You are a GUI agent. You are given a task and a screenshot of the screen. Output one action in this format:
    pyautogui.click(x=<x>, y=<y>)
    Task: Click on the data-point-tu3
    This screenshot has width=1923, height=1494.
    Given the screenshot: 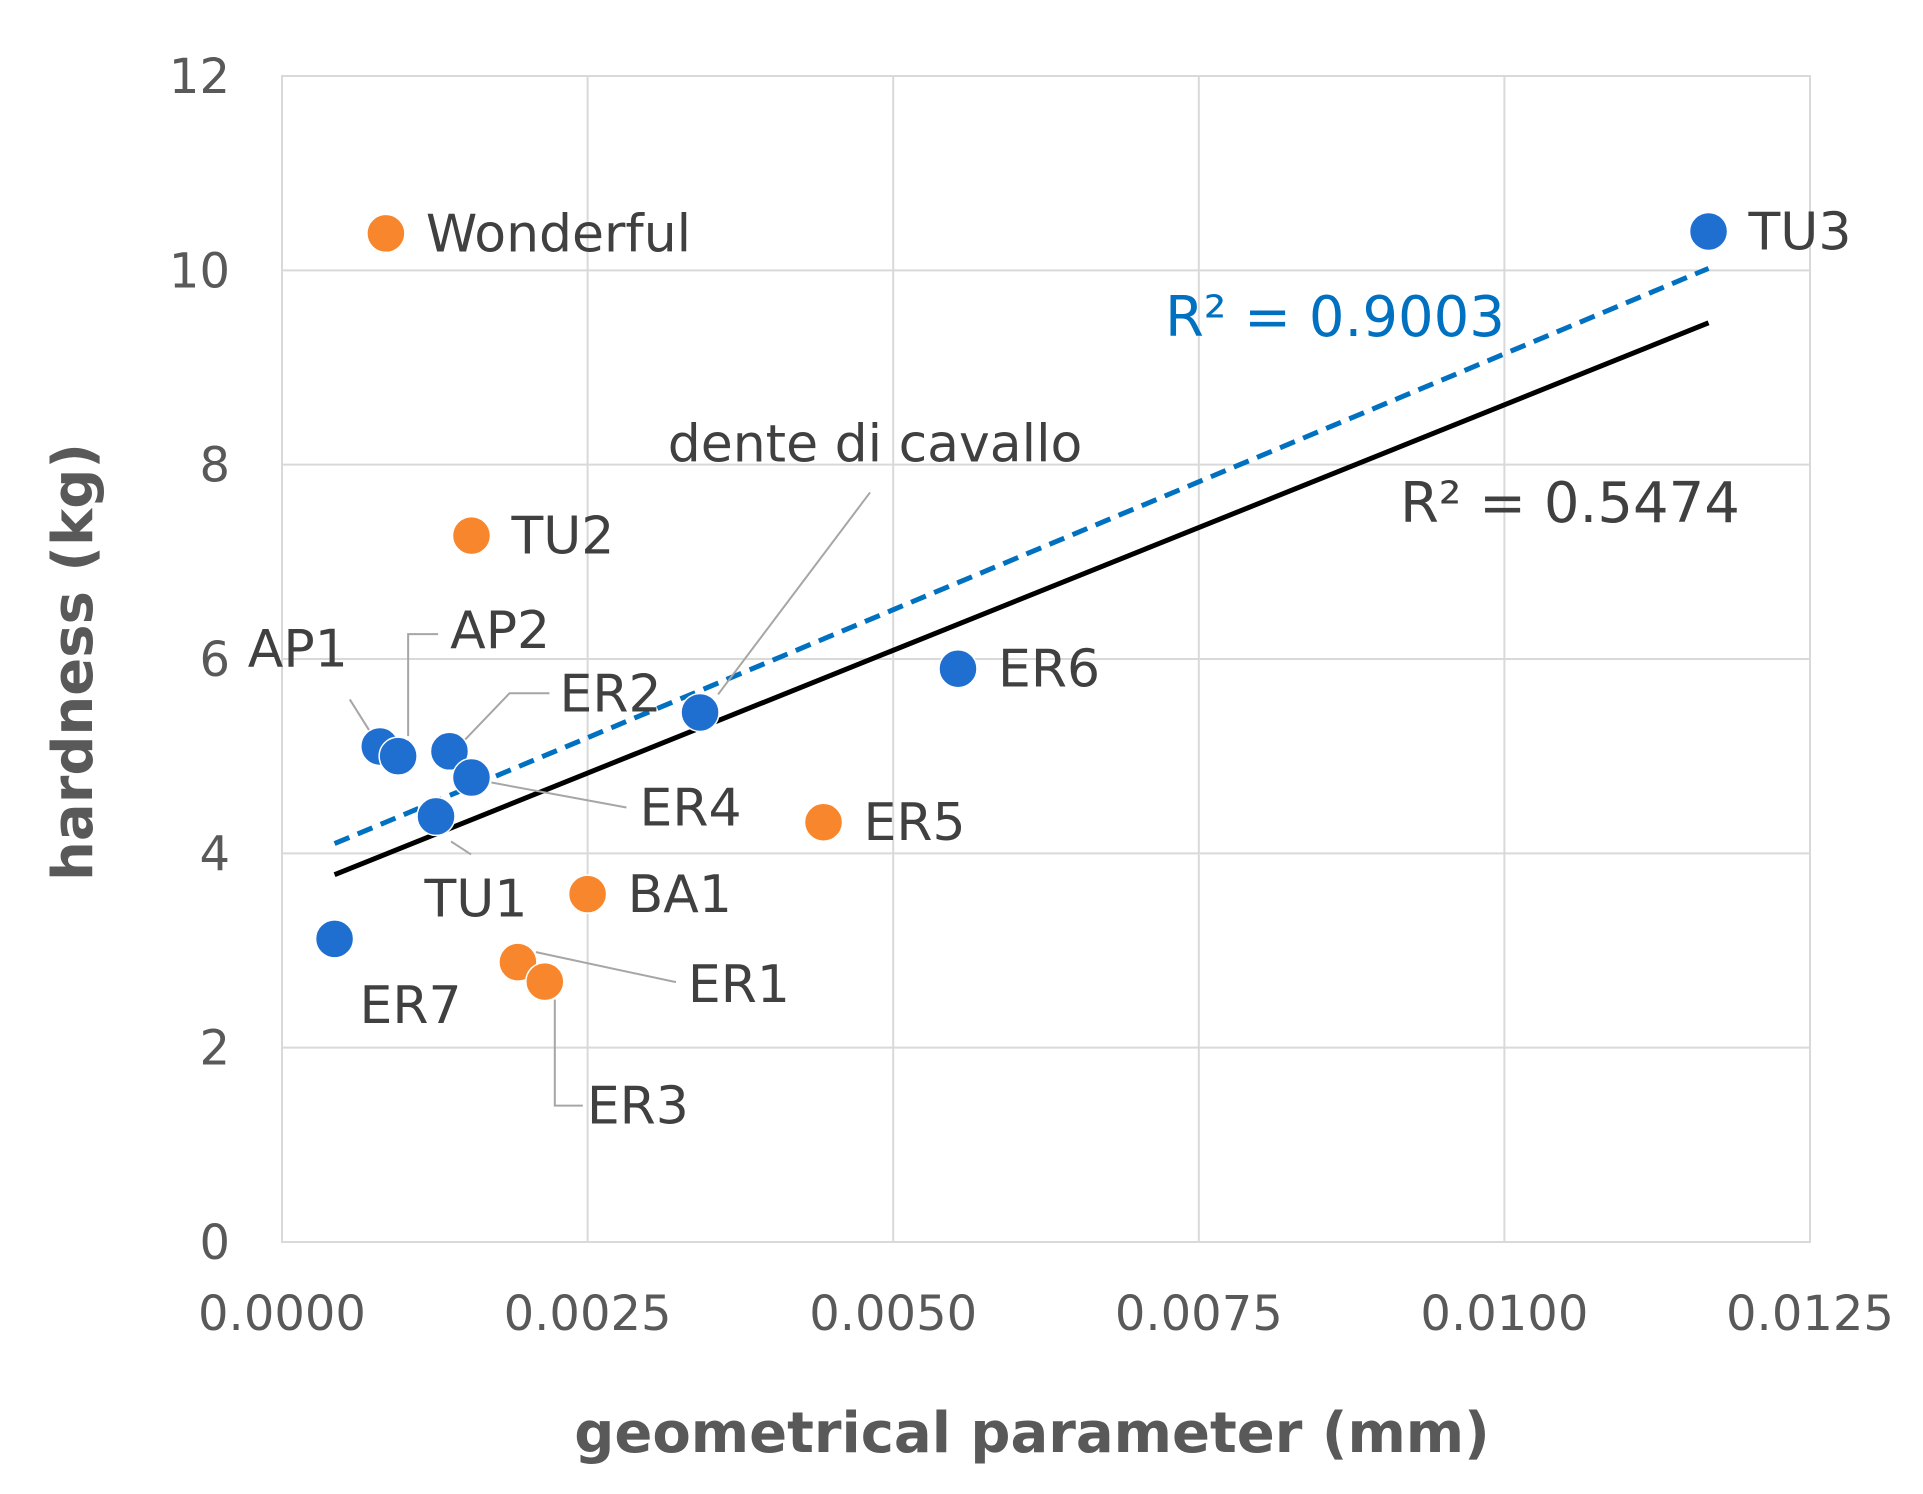 What is the action you would take?
    pyautogui.click(x=1708, y=231)
    